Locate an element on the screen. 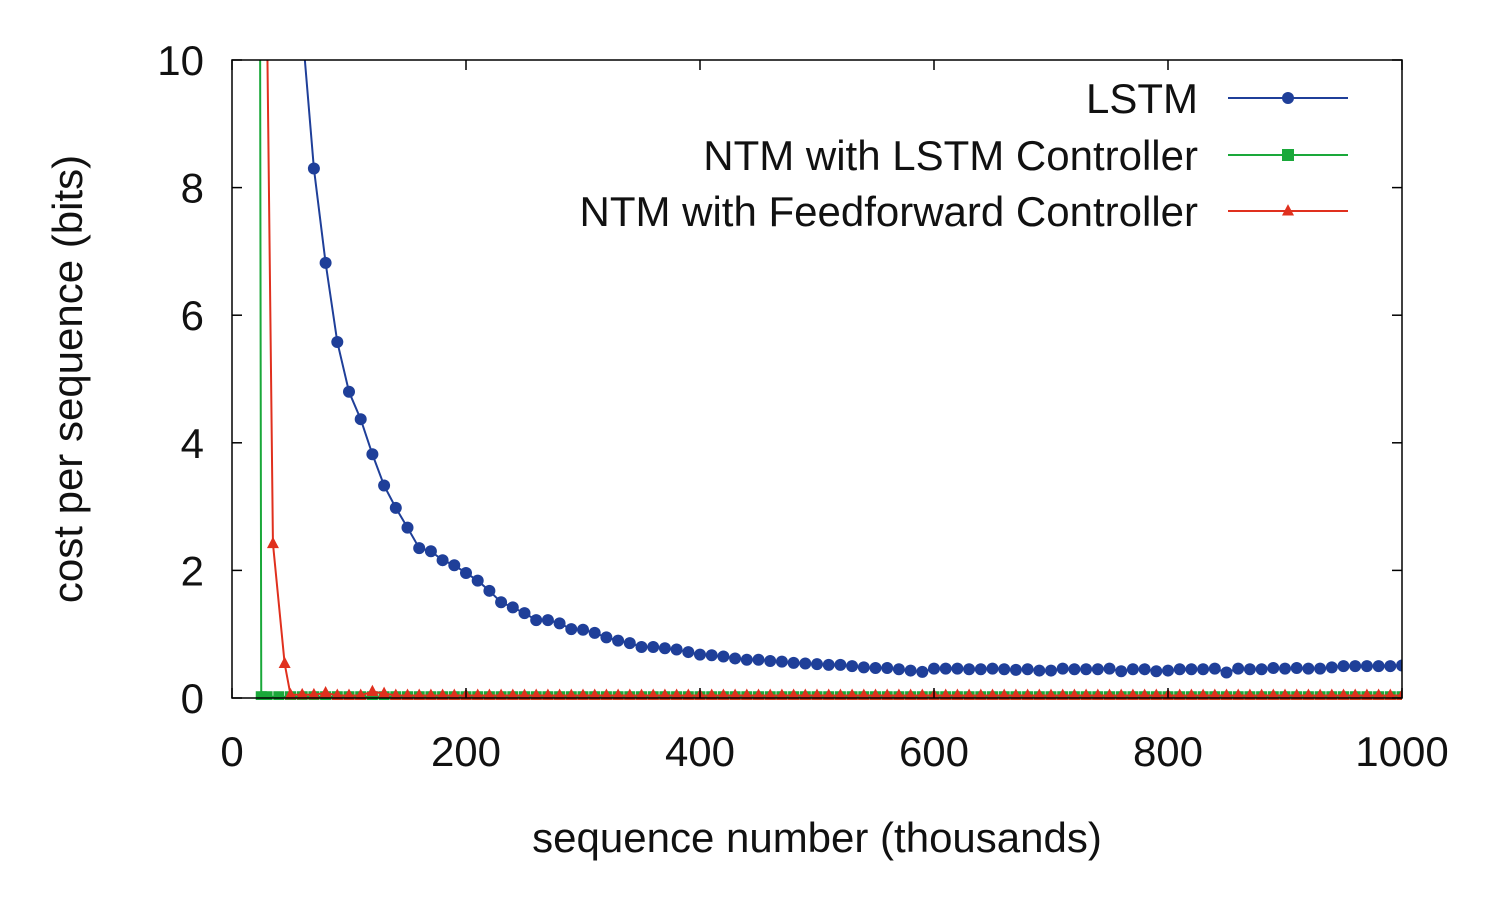  y-tick-label: 2 is located at coordinates (192, 570).